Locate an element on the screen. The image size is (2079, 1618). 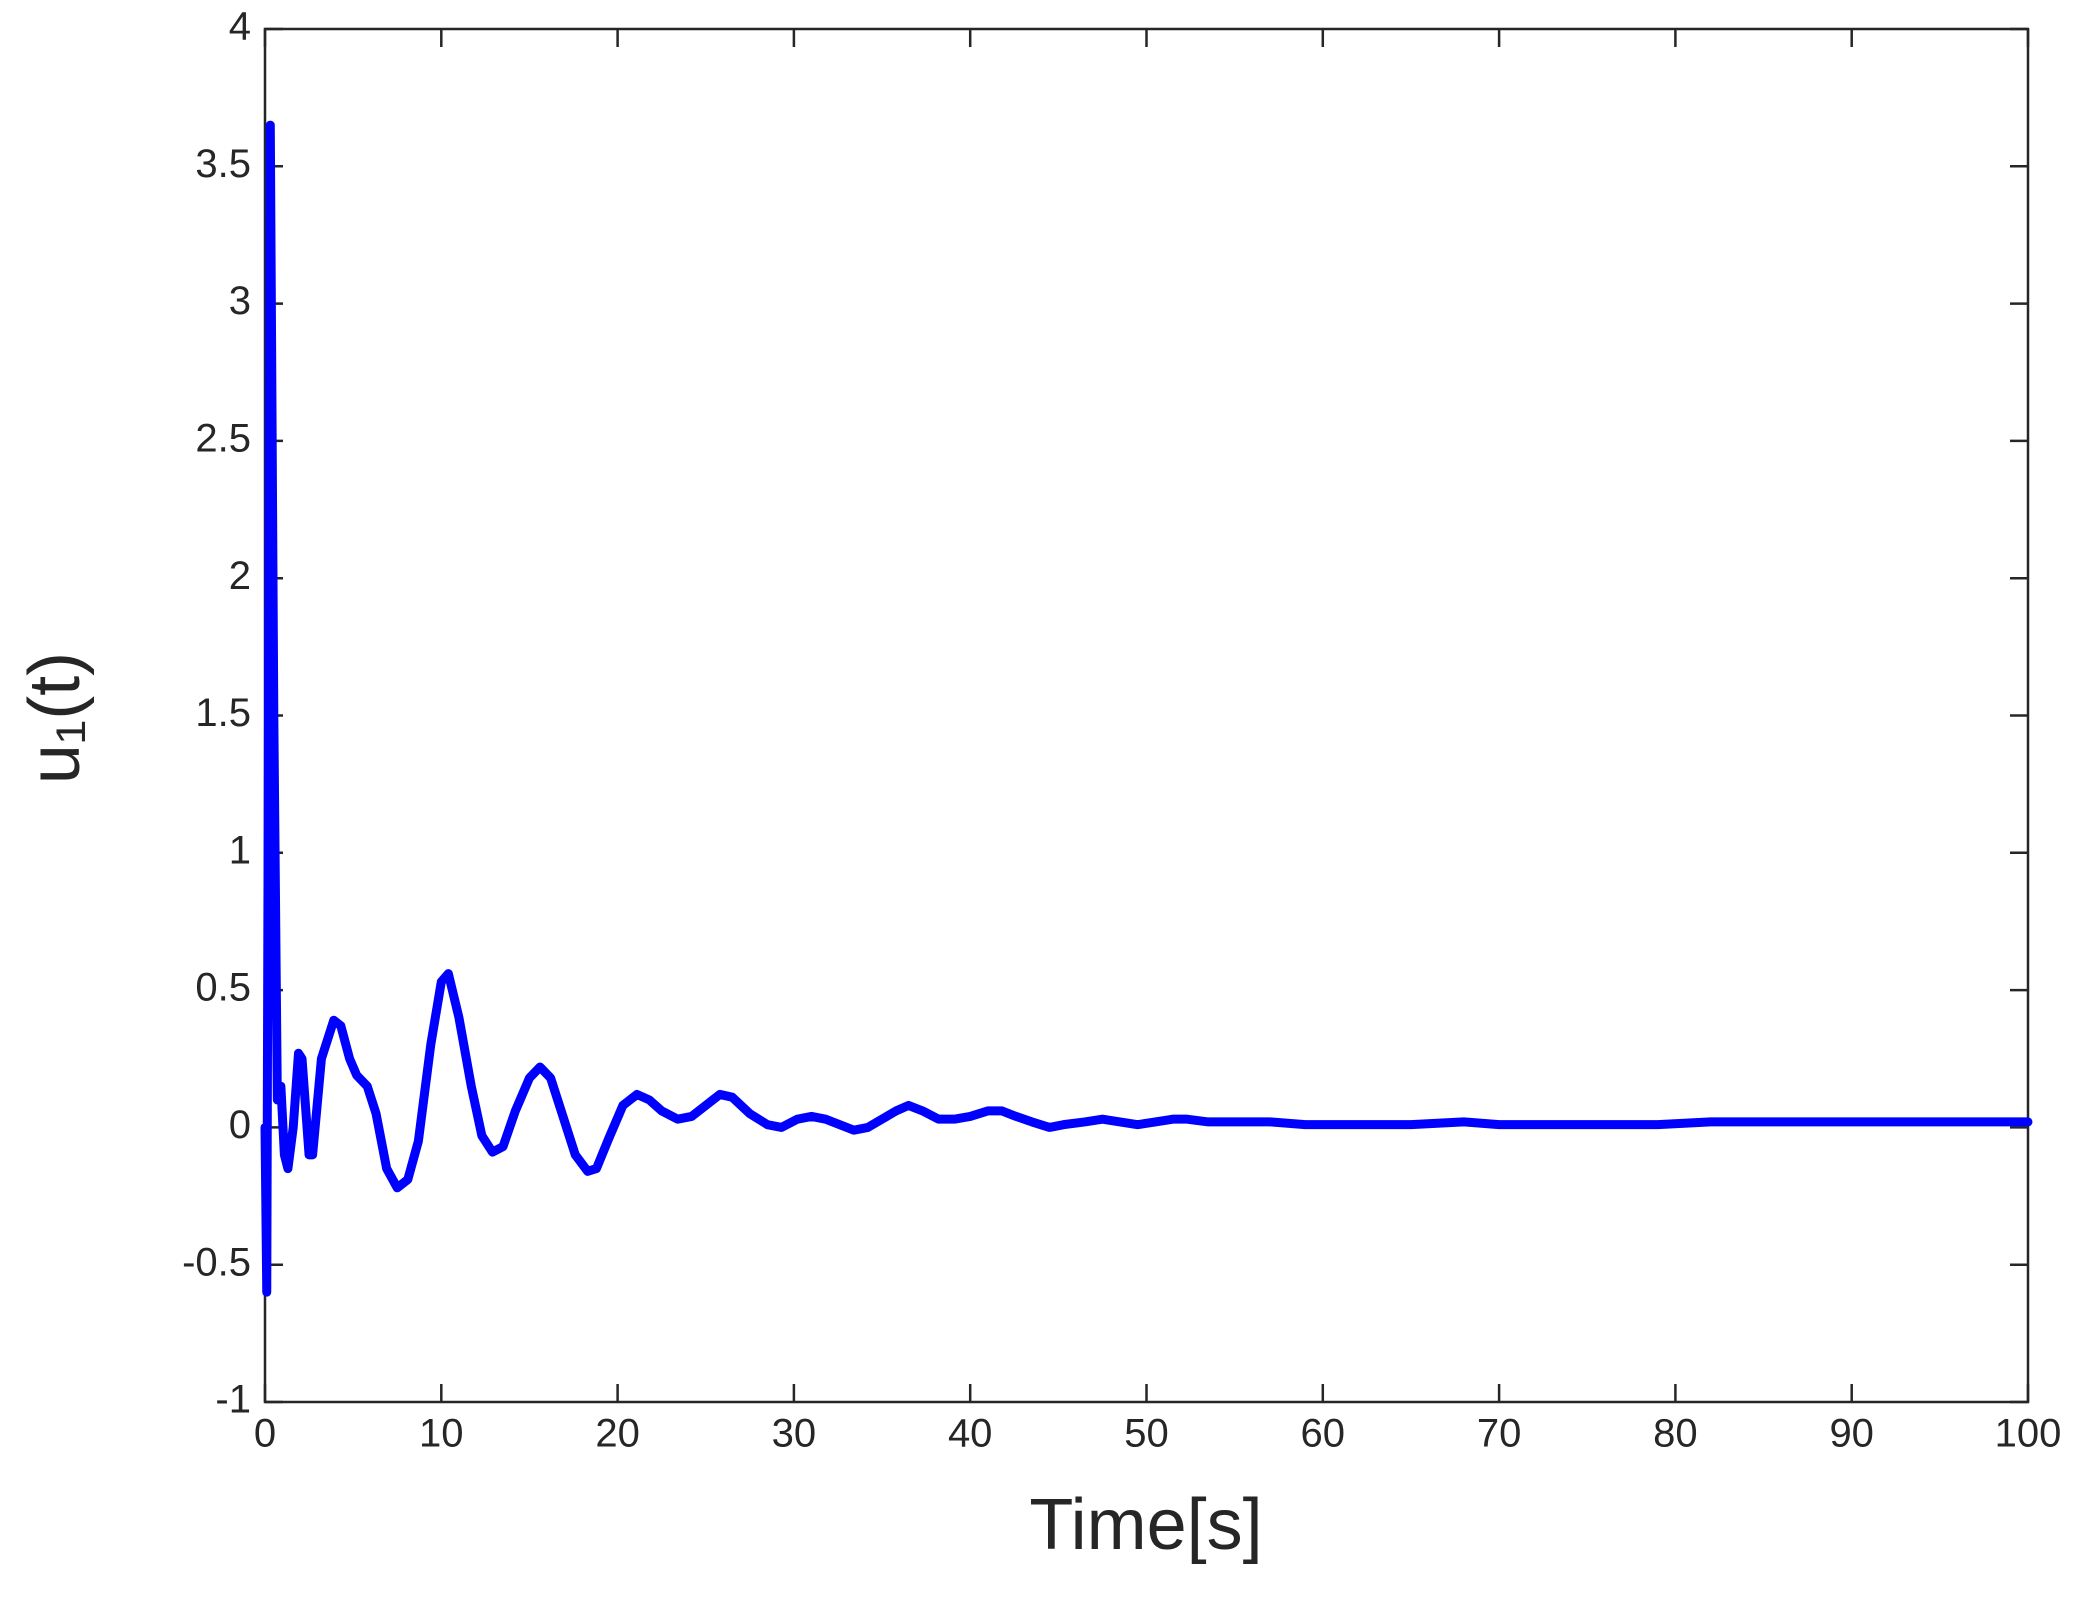
y-tick-label: 0 is located at coordinates (240, 1125).